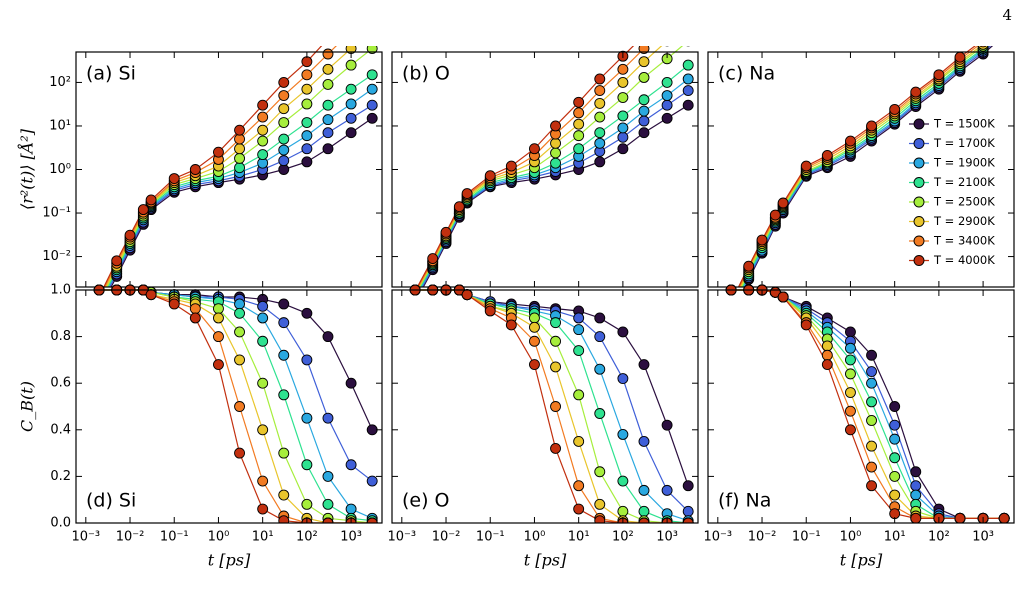 This screenshot has height=600, width=1027. Describe the element at coordinates (964, 182) in the screenshot. I see `legend-label: T = 2100K` at that location.